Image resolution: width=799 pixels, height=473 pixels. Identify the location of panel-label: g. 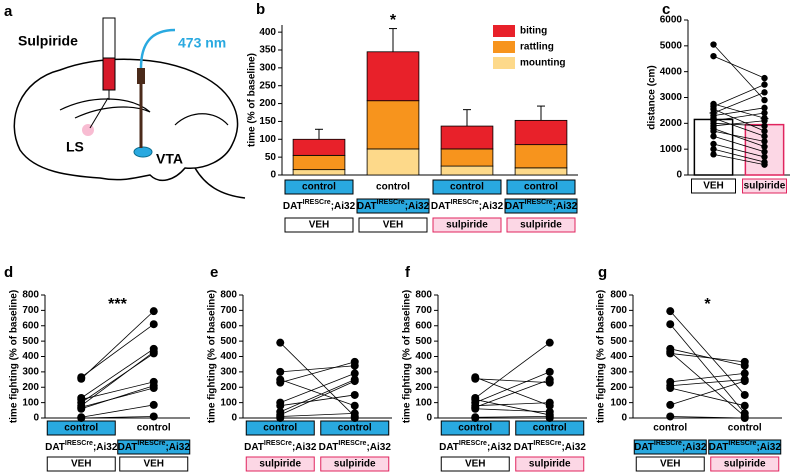
(602, 272).